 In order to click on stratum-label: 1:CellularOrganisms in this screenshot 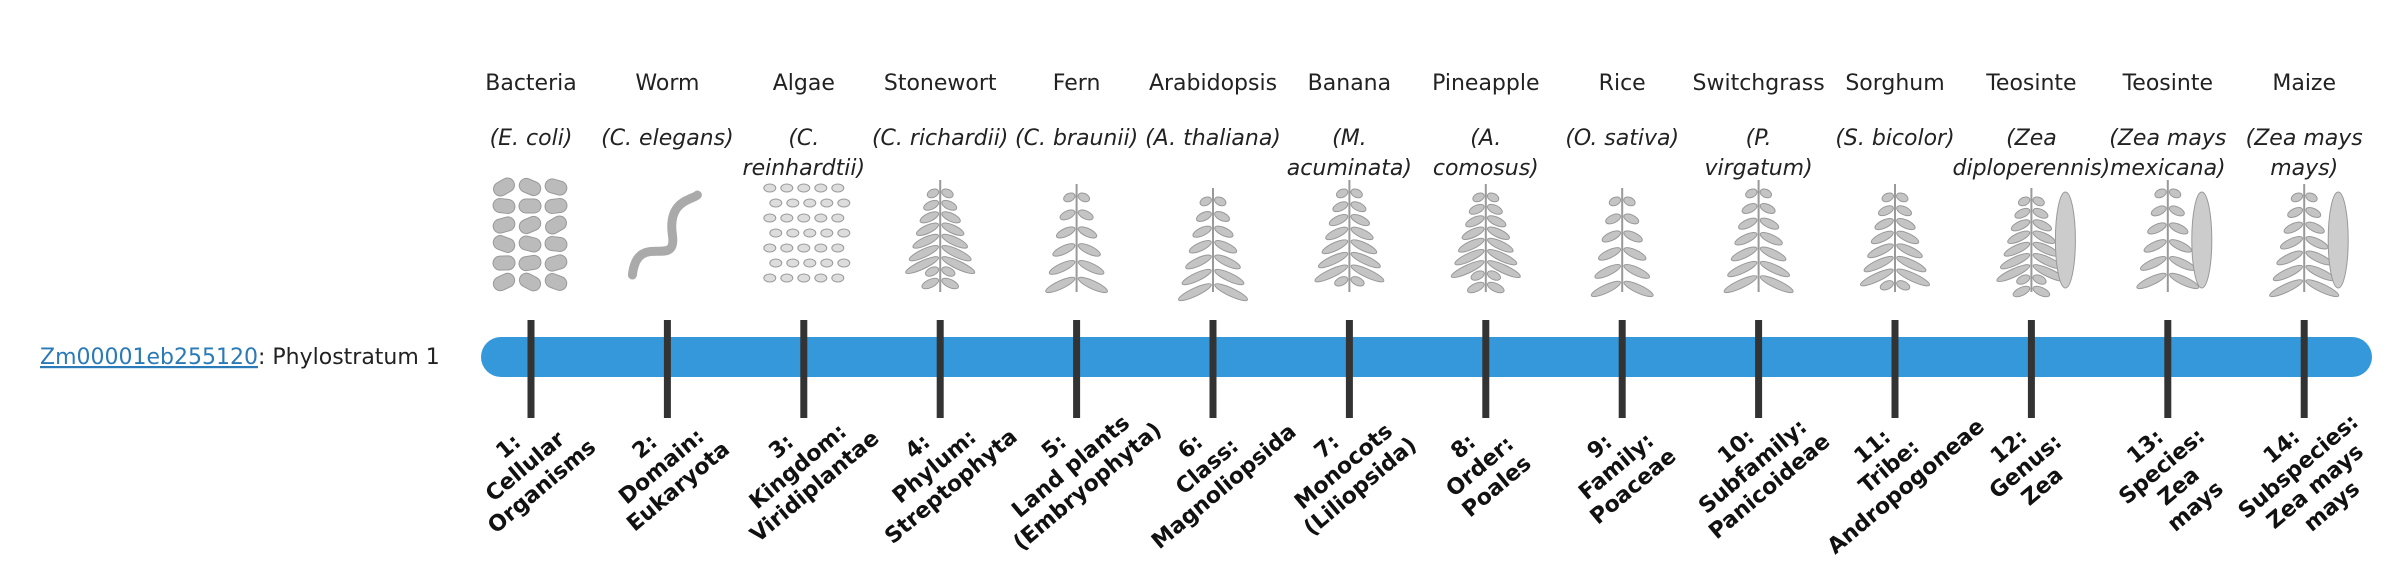, I will do `click(525, 467)`.